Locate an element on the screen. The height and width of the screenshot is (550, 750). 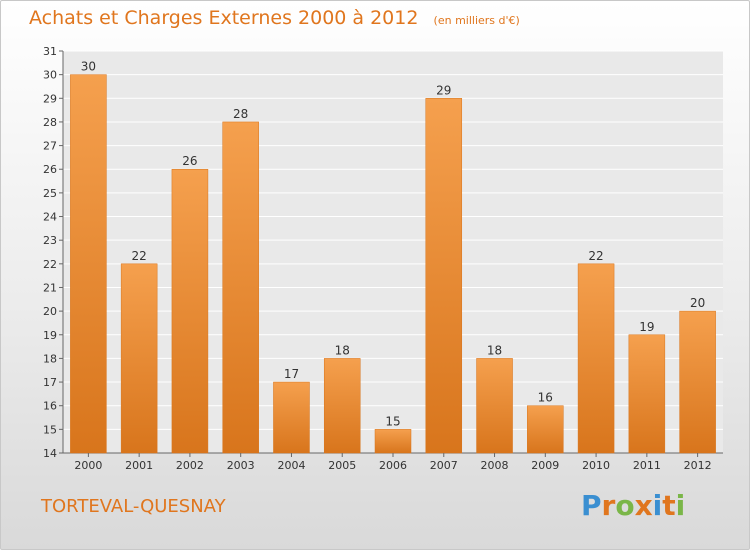
x-tick-label-2005: 2005 is located at coordinates (342, 465).